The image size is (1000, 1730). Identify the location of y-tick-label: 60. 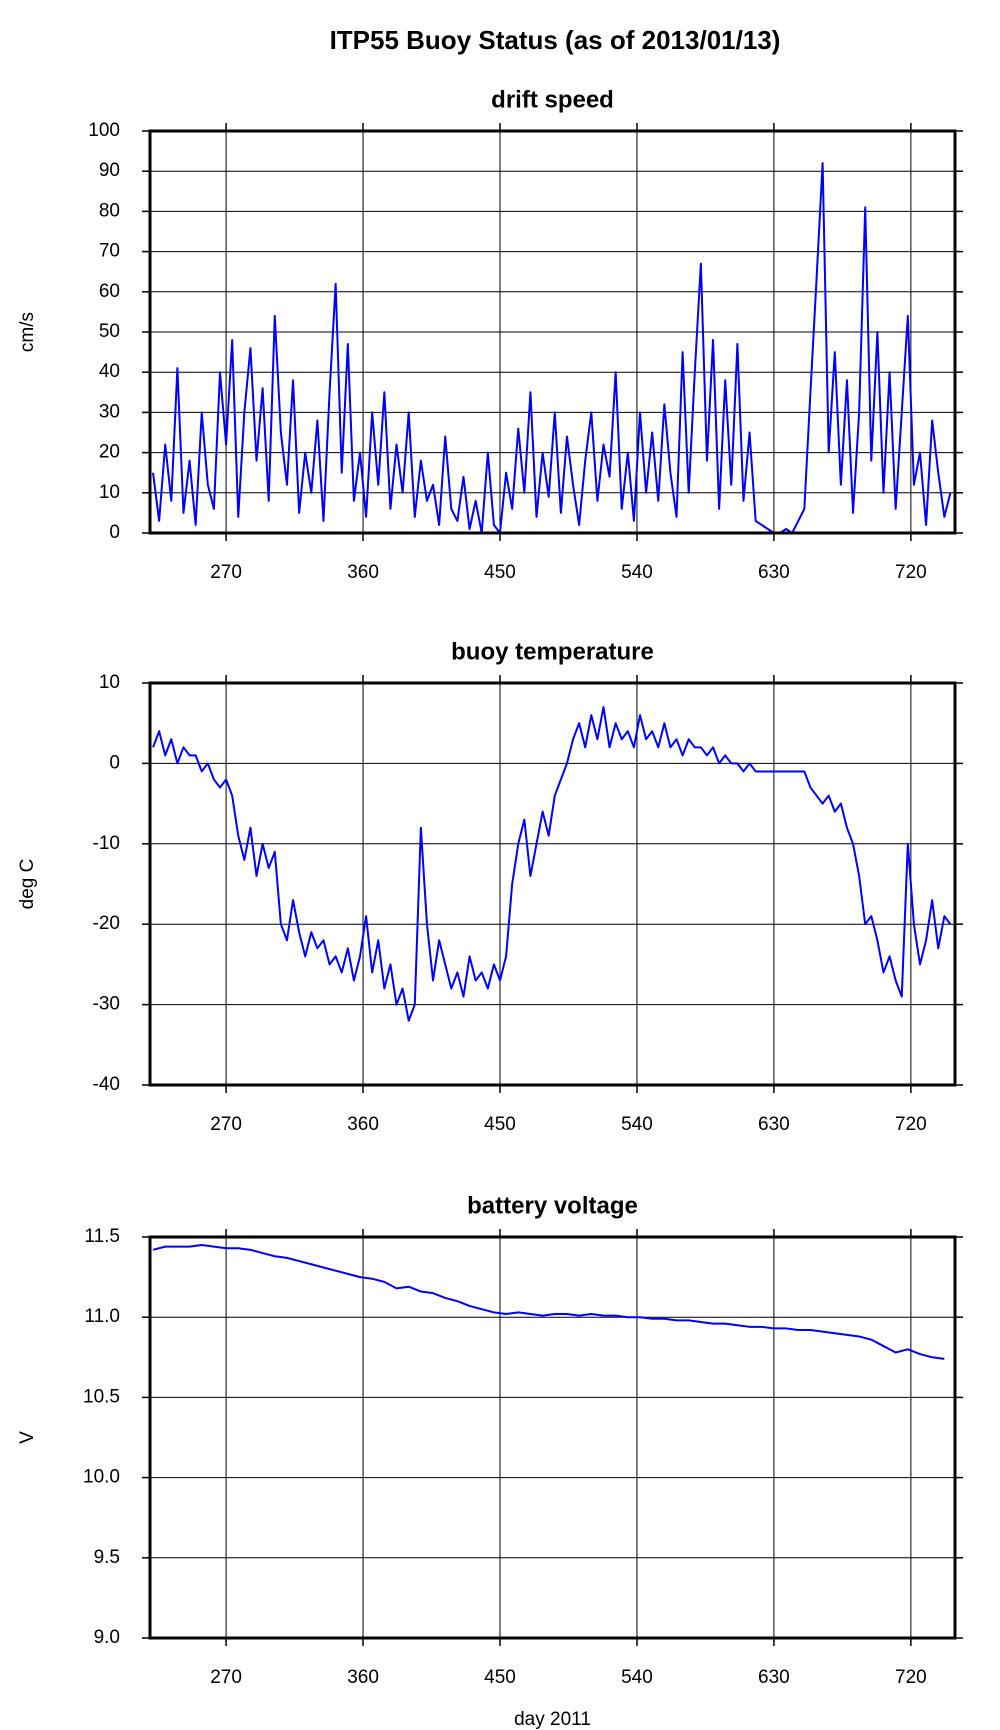
(109, 291).